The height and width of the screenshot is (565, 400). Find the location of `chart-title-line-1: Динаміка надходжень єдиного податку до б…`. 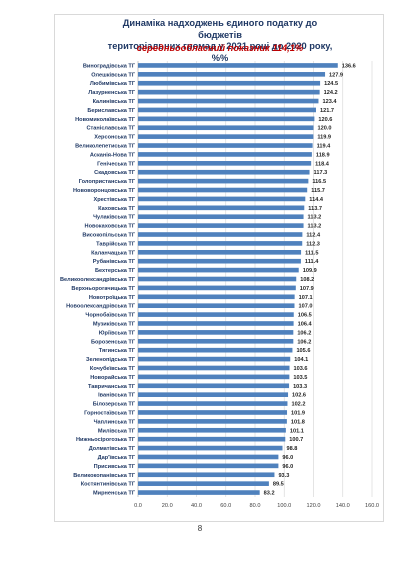

chart-title-line-1: Динаміка надходжень єдиного податку до б… is located at coordinates (220, 29).